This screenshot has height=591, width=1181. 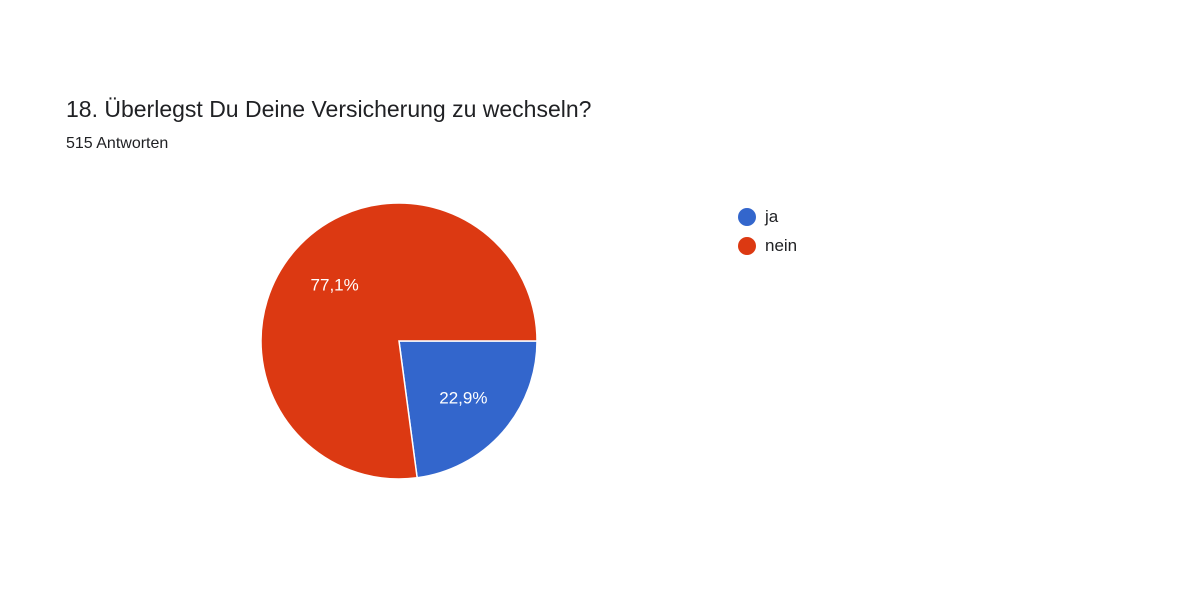 I want to click on legend-dot-ja, so click(x=747, y=216).